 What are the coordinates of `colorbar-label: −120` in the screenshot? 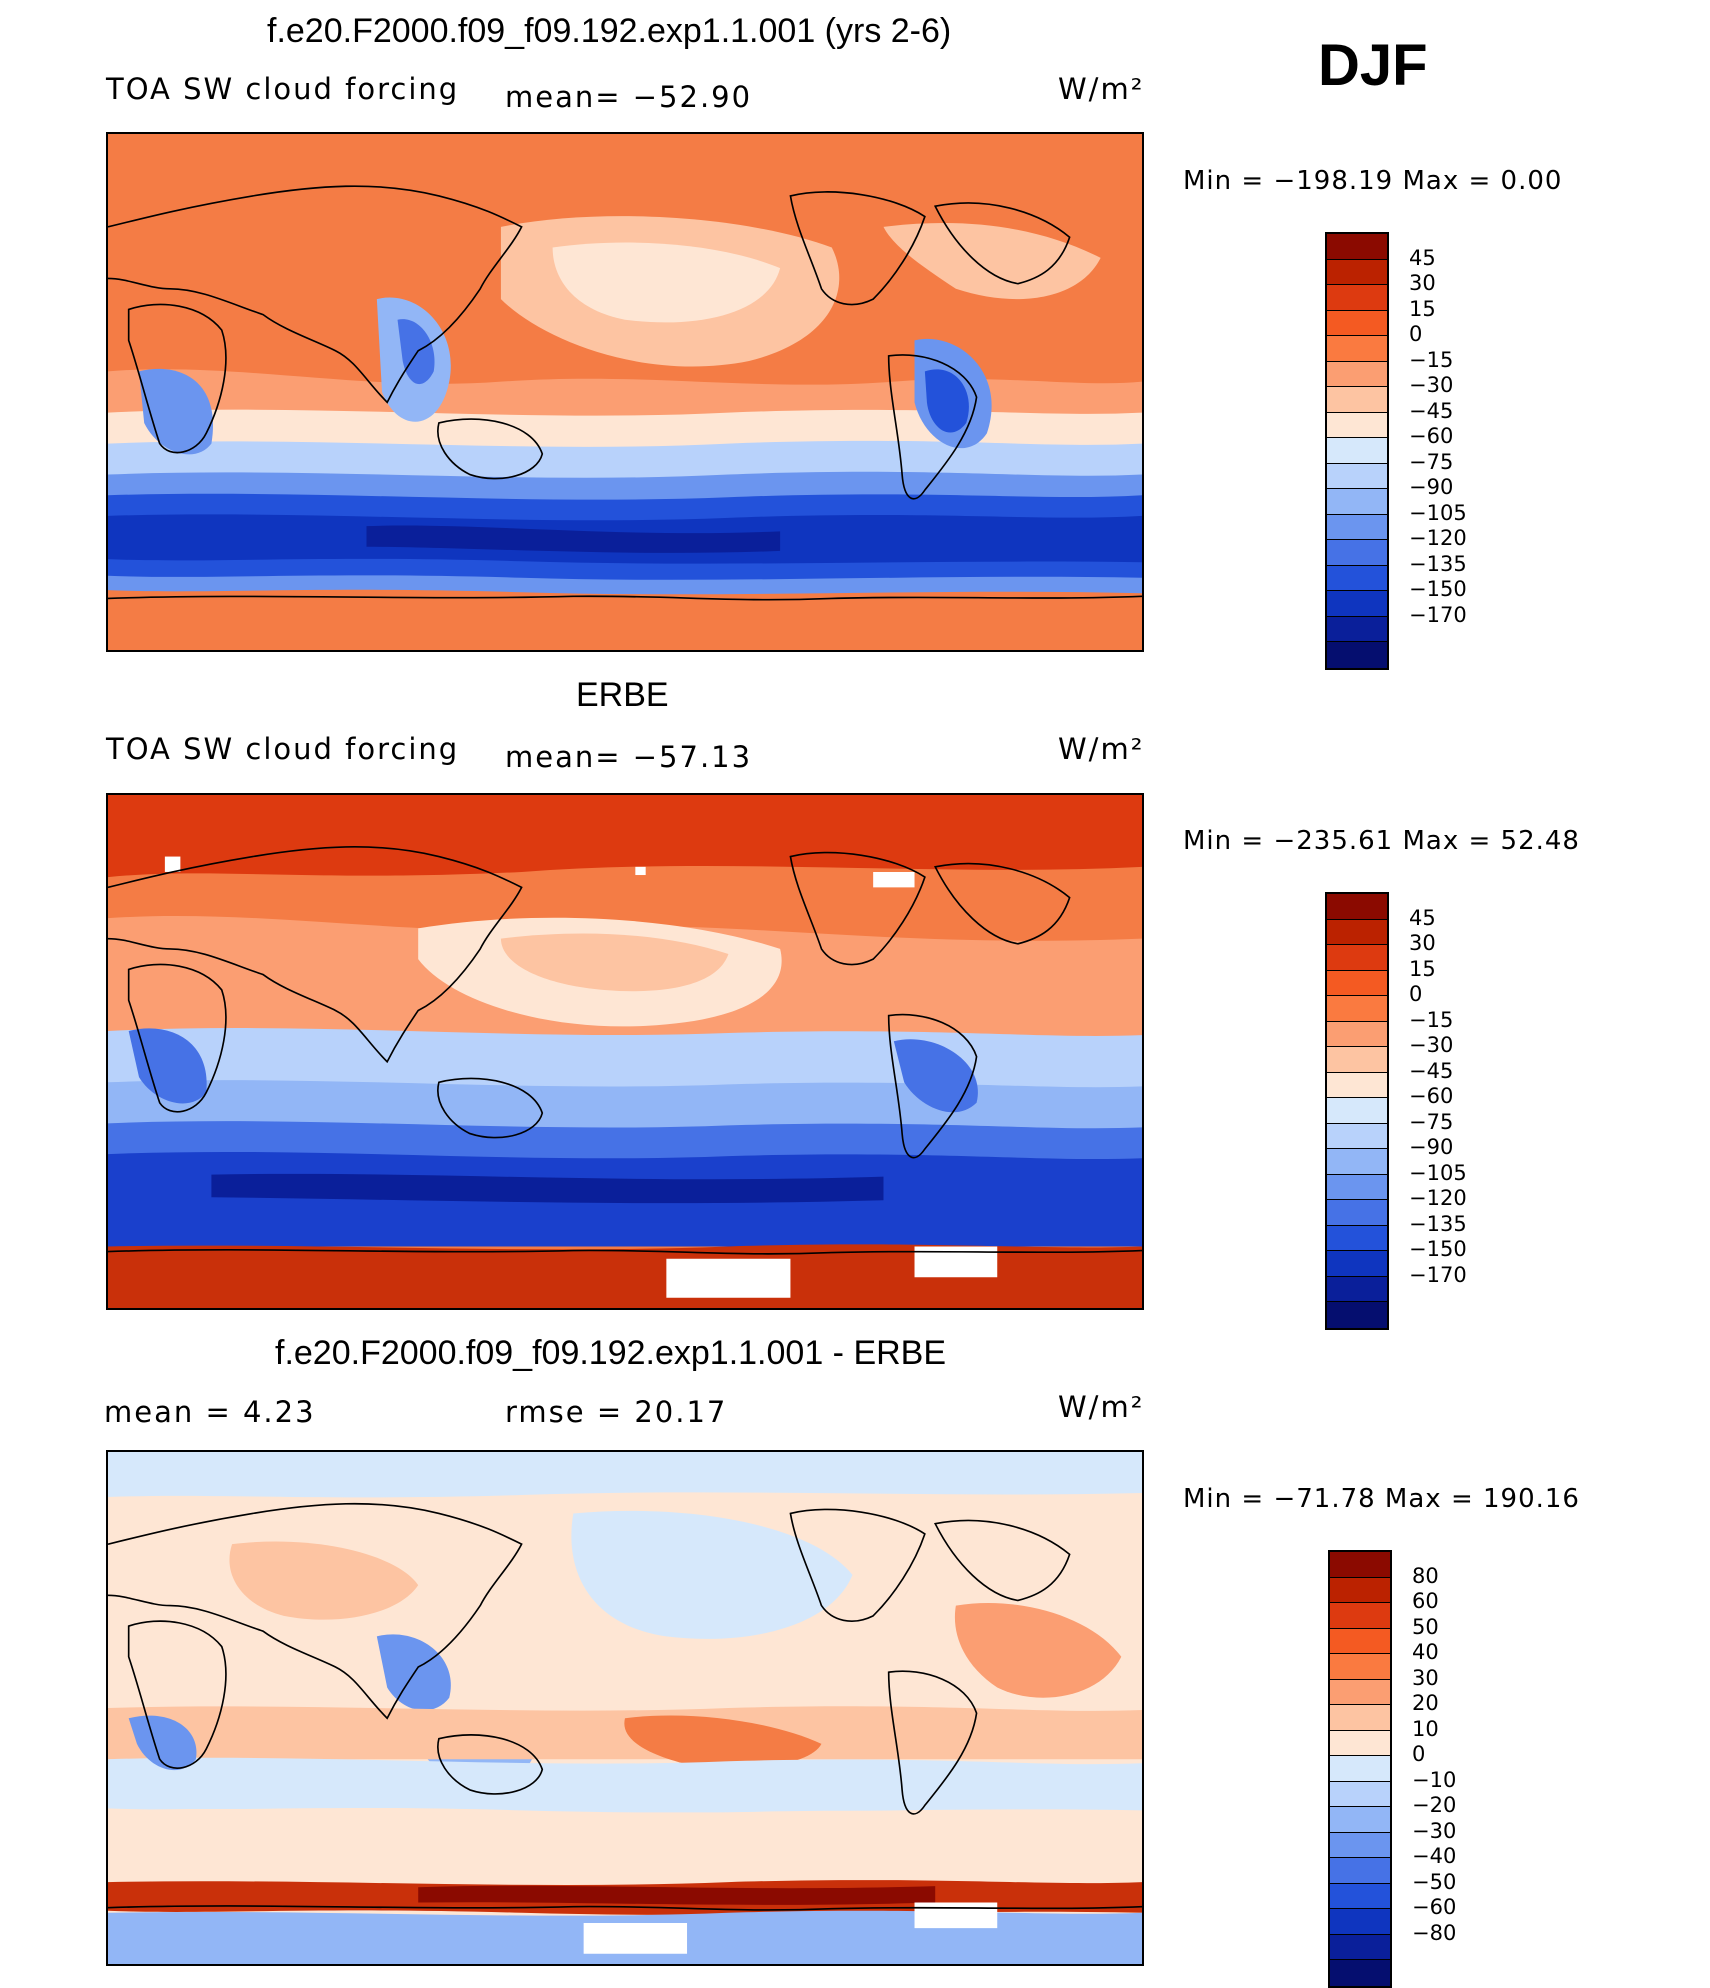 It's located at (1438, 1198).